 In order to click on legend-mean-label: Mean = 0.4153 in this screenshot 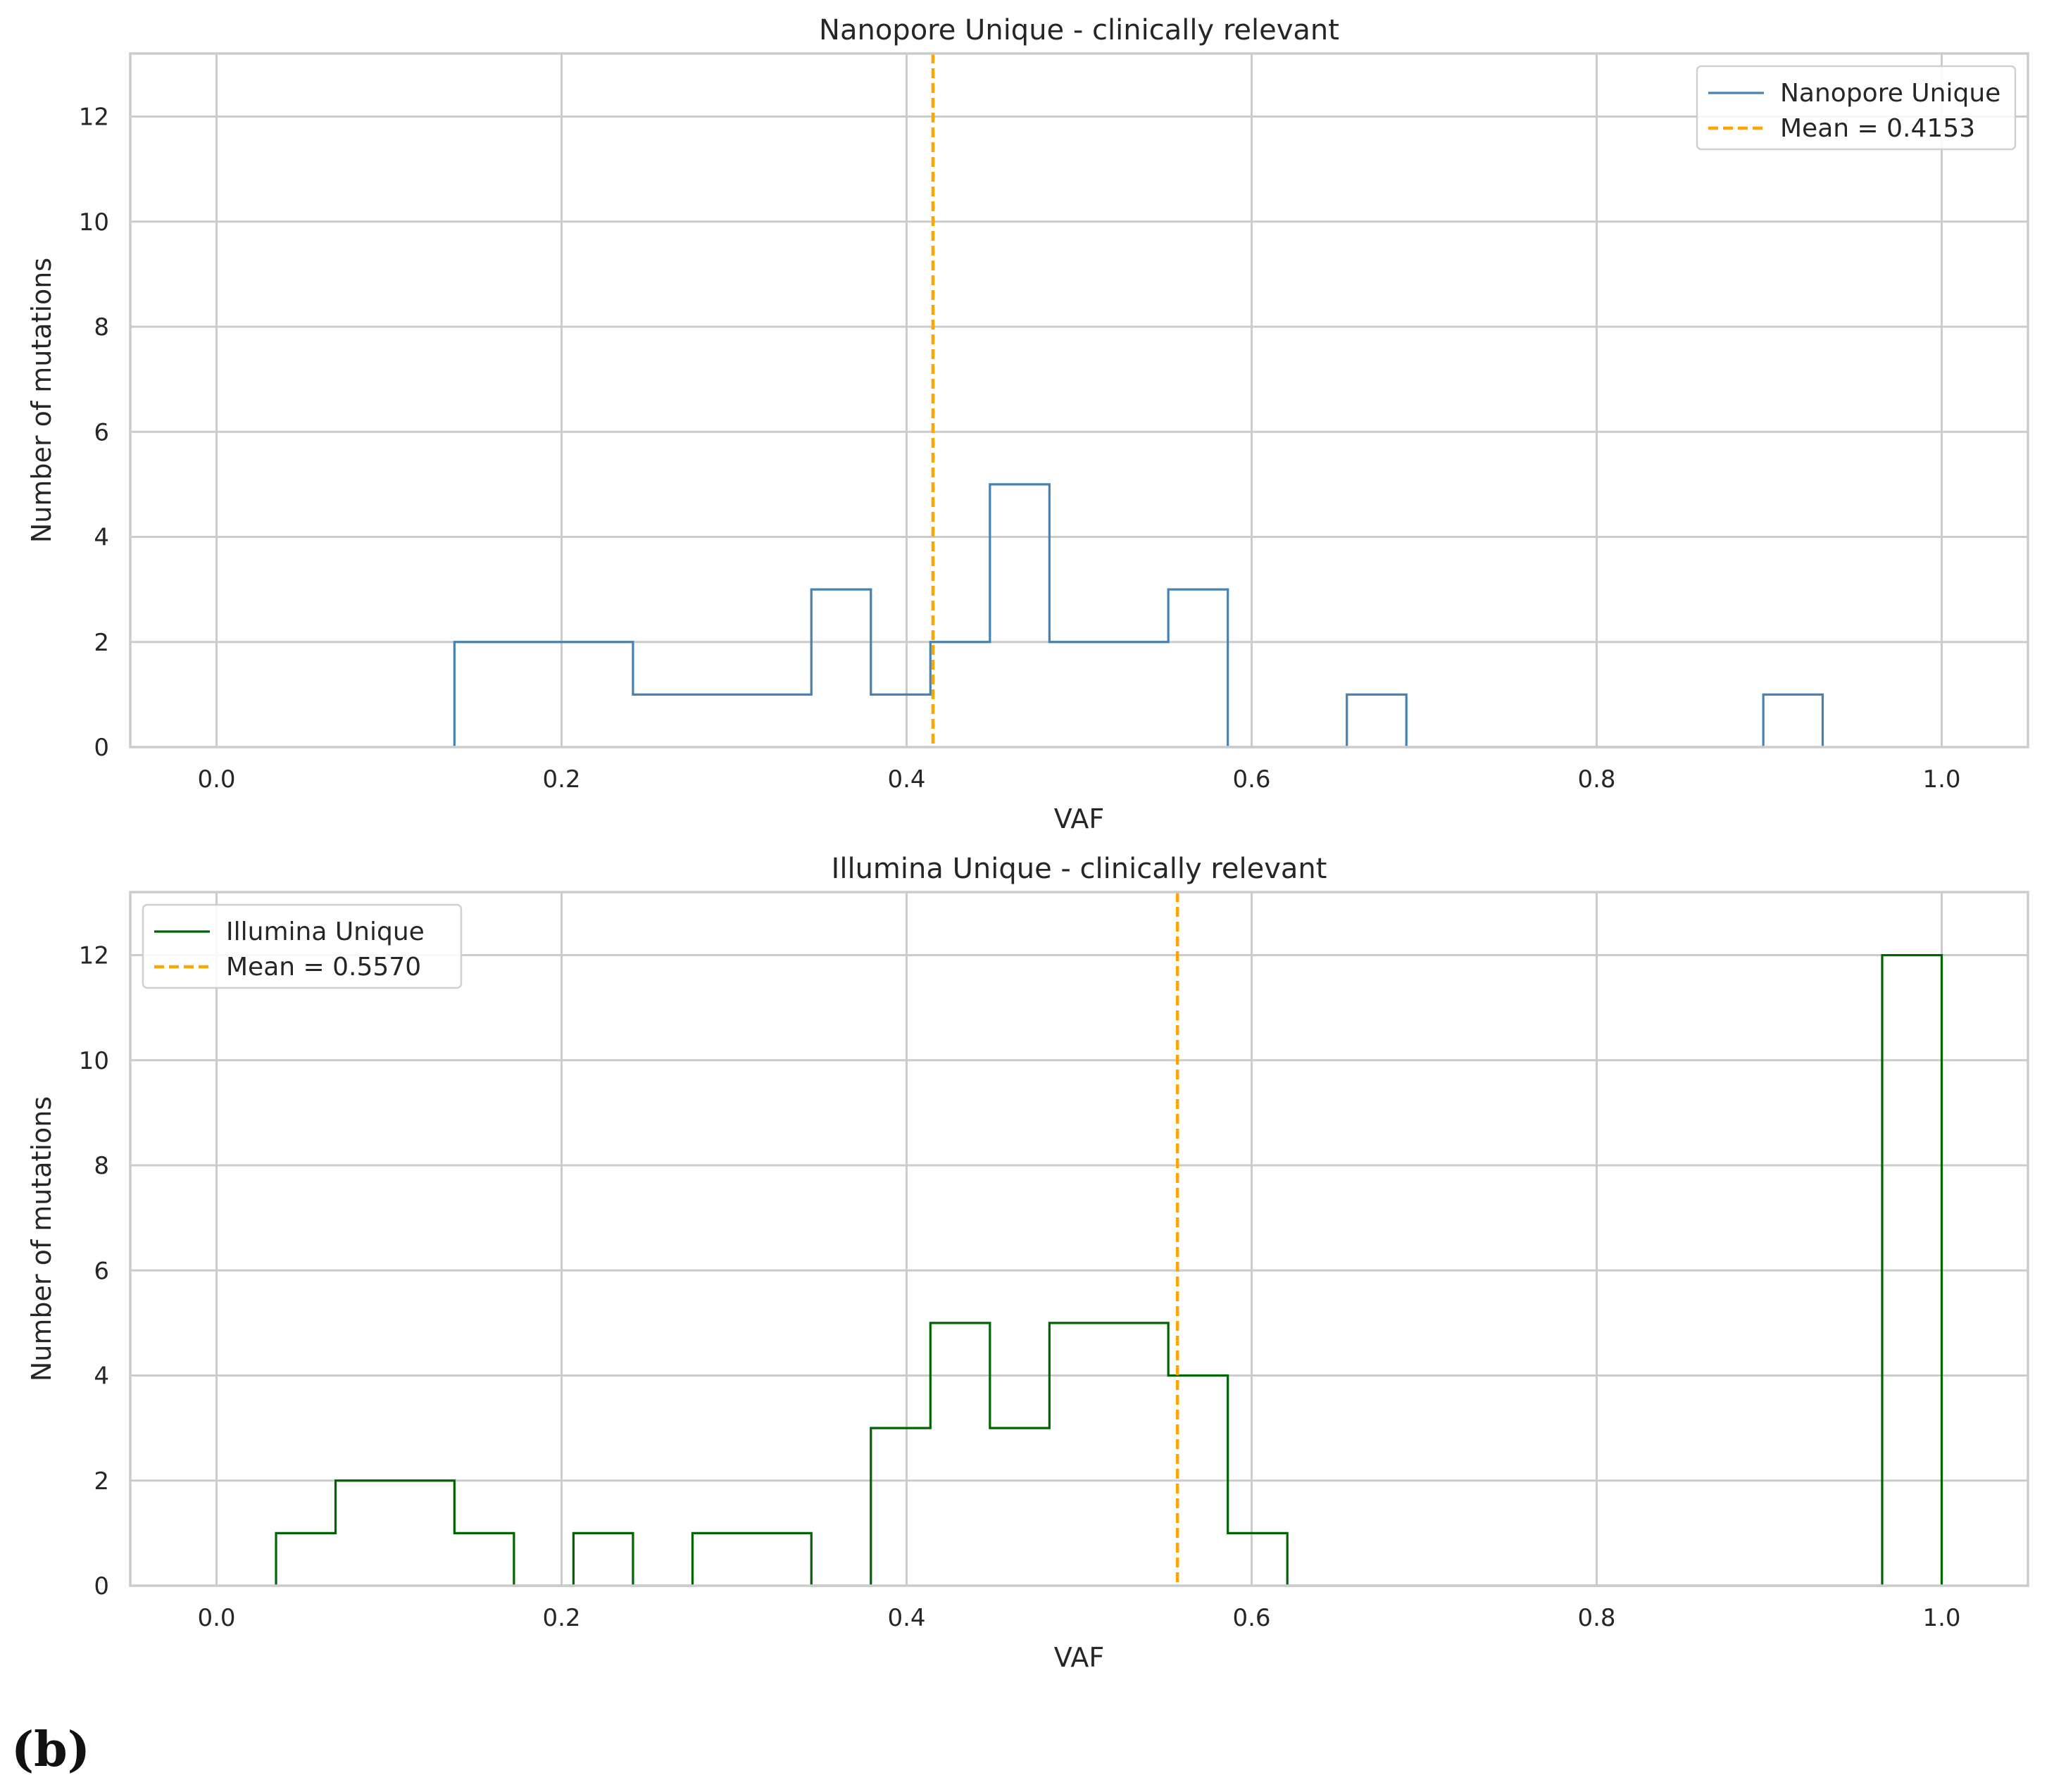, I will do `click(1877, 128)`.